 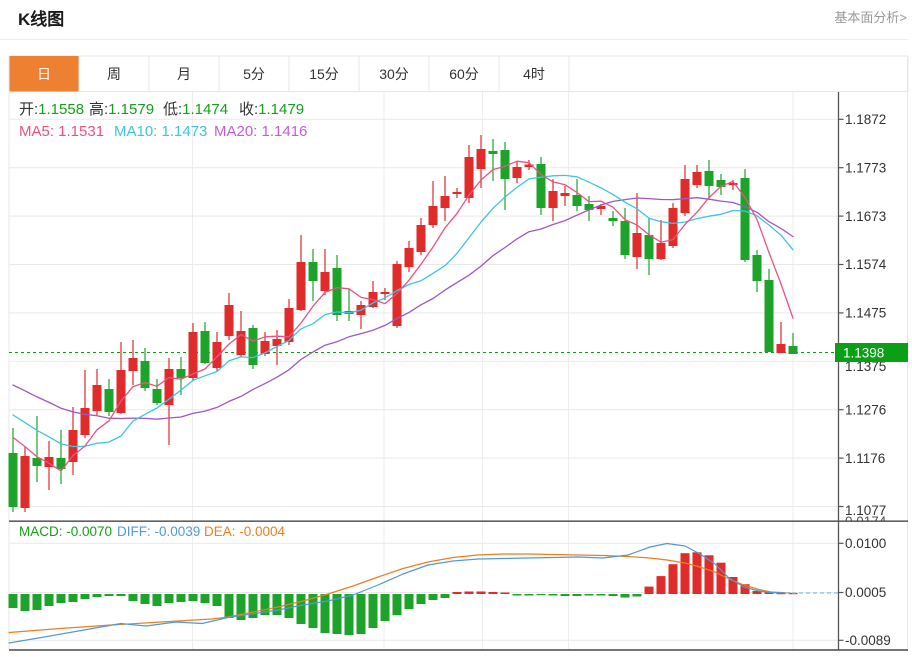 What do you see at coordinates (865, 458) in the screenshot?
I see `svg-text: 1.1176` at bounding box center [865, 458].